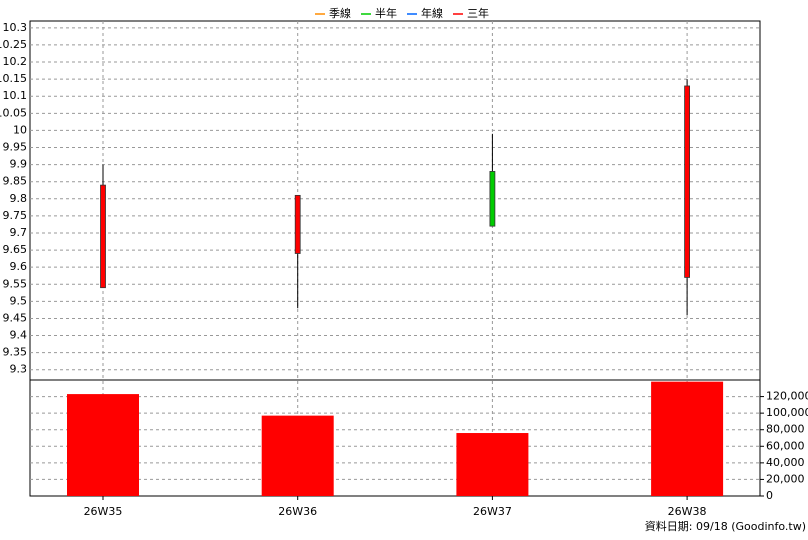  Describe the element at coordinates (19, 335) in the screenshot. I see `y-tick-label: 9.4` at that location.